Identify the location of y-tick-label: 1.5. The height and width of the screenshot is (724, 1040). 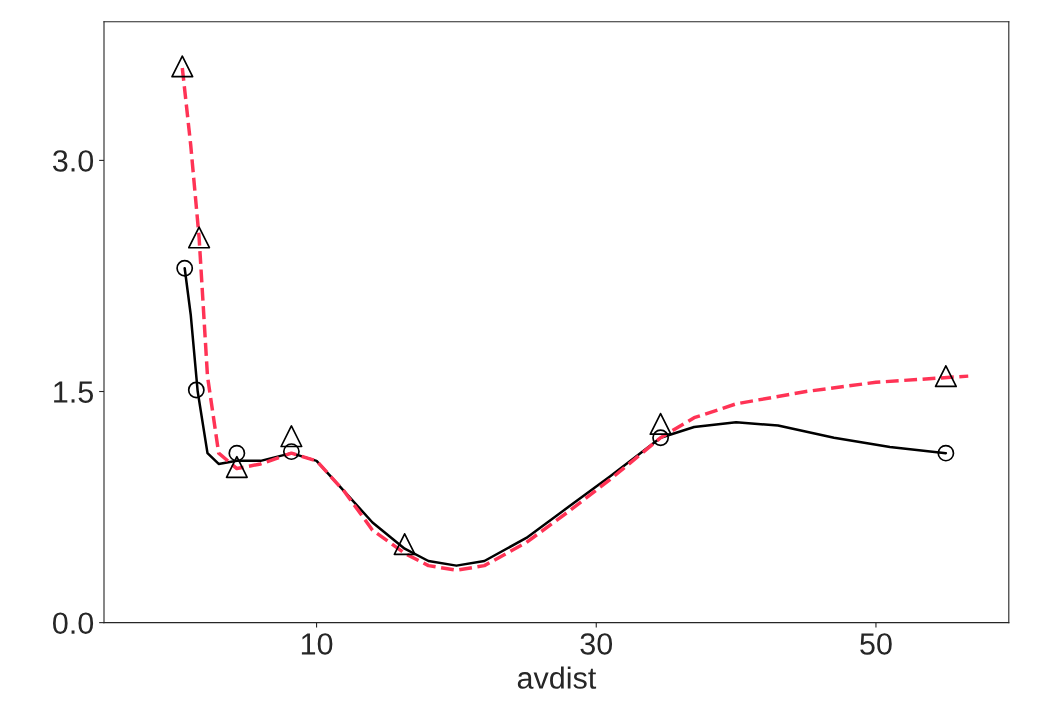
(73, 392).